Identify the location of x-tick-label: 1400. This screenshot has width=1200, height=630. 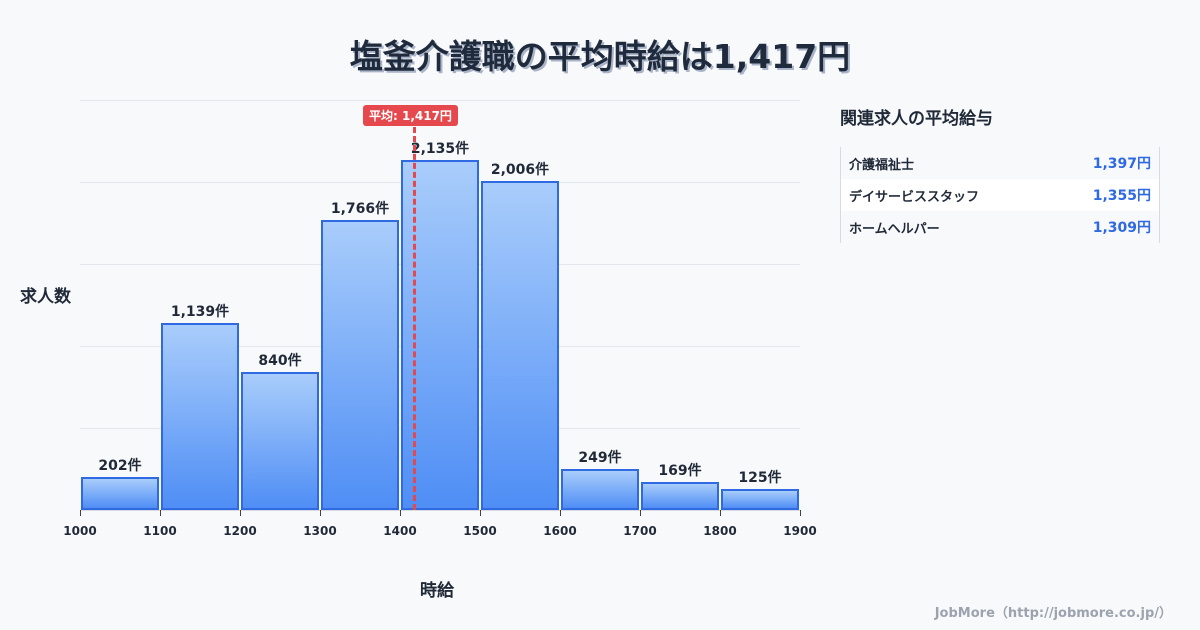
(400, 531).